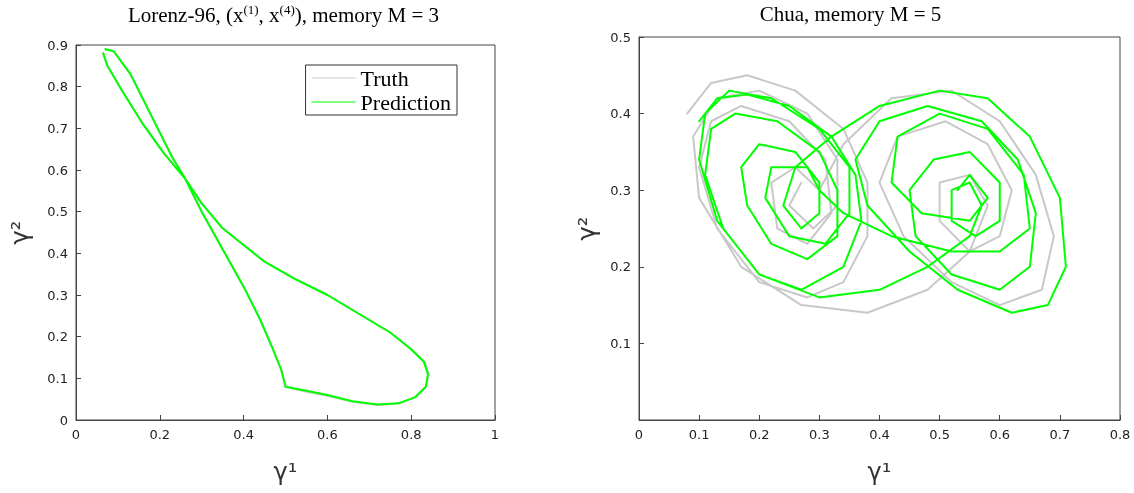 This screenshot has width=1134, height=493. Describe the element at coordinates (57, 128) in the screenshot. I see `y-tick-label: 0.7` at that location.